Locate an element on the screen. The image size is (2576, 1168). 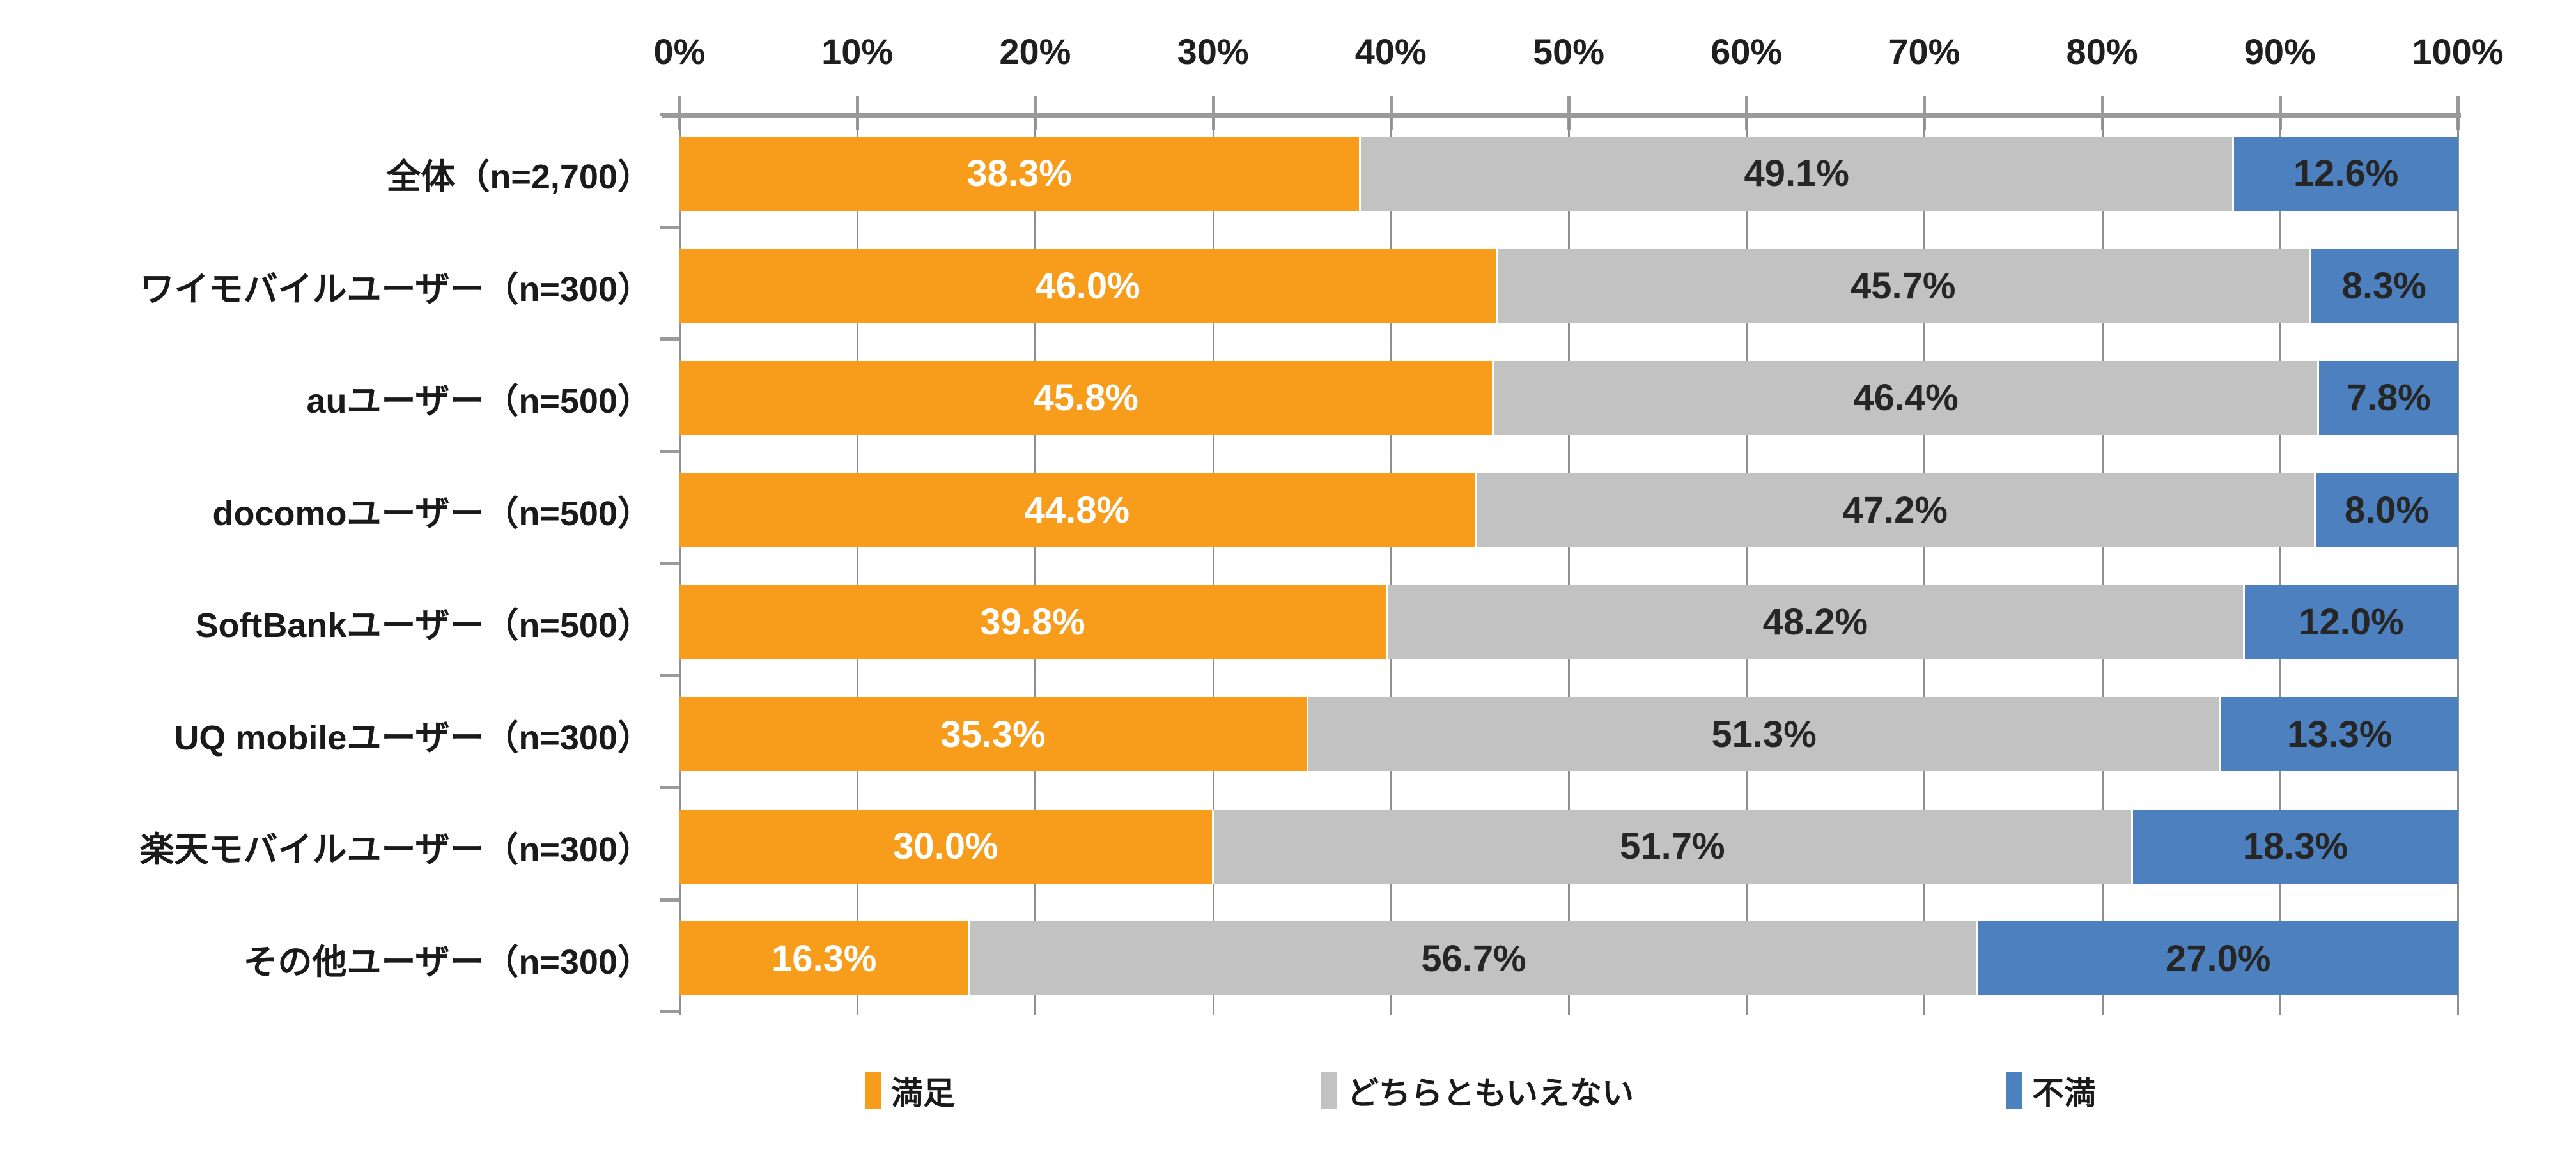
bar-segment-satisfied: 45.8% is located at coordinates (1086, 397).